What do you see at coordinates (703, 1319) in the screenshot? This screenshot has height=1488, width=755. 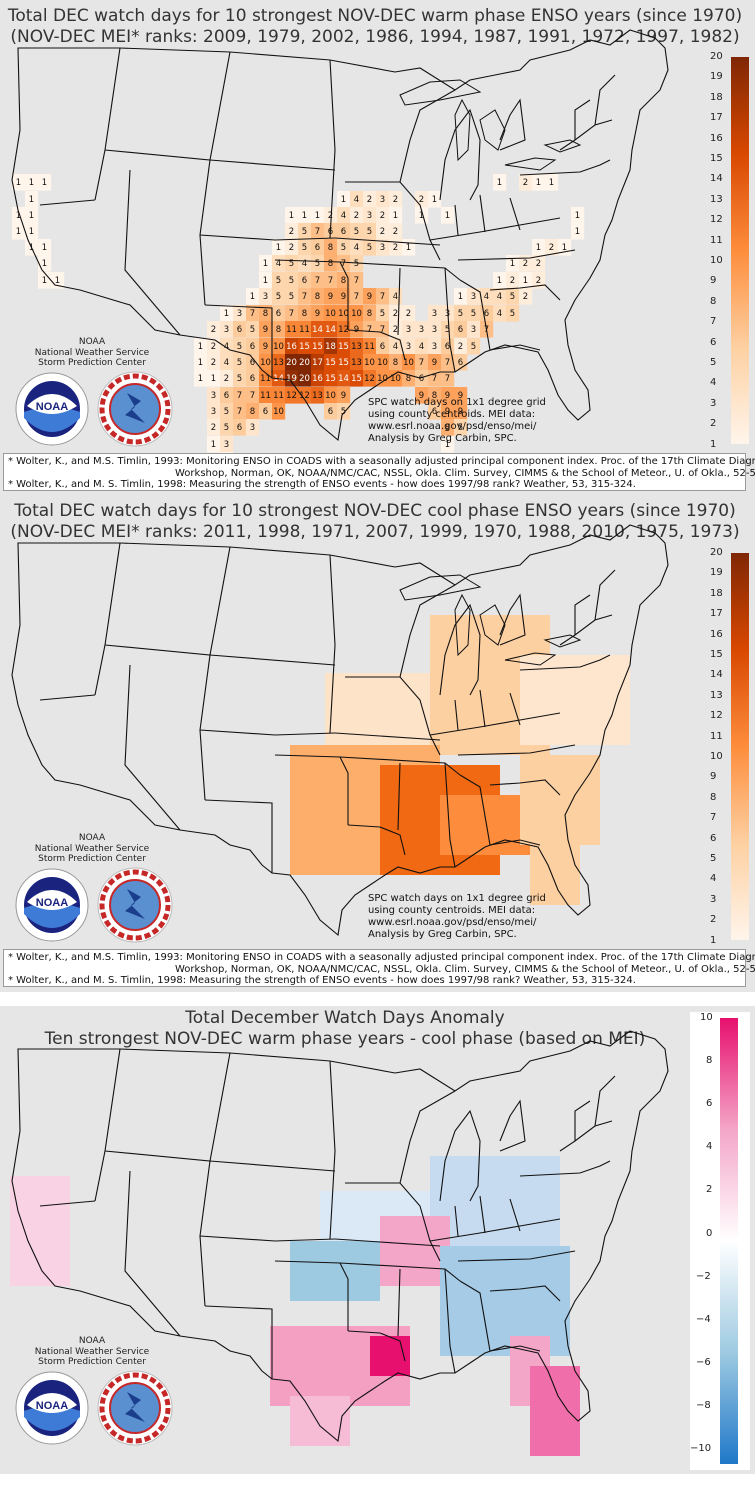 I see `cb-tick: −4` at bounding box center [703, 1319].